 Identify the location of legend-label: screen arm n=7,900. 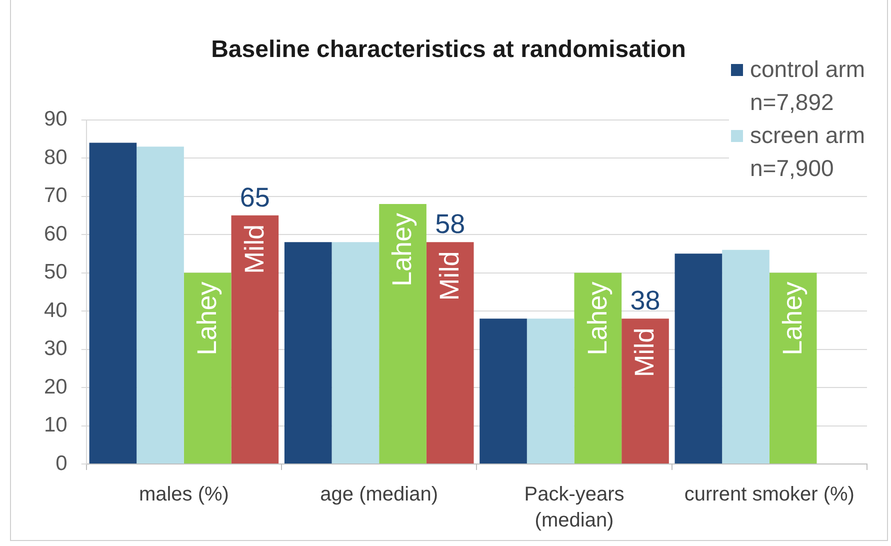
(808, 152).